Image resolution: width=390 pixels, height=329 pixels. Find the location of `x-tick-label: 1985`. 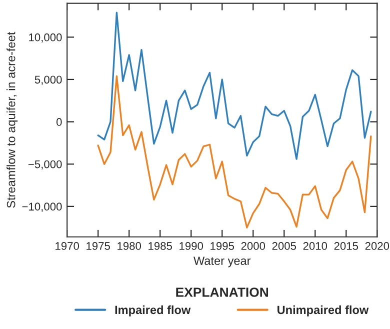

x-tick-label: 1985 is located at coordinates (160, 246).